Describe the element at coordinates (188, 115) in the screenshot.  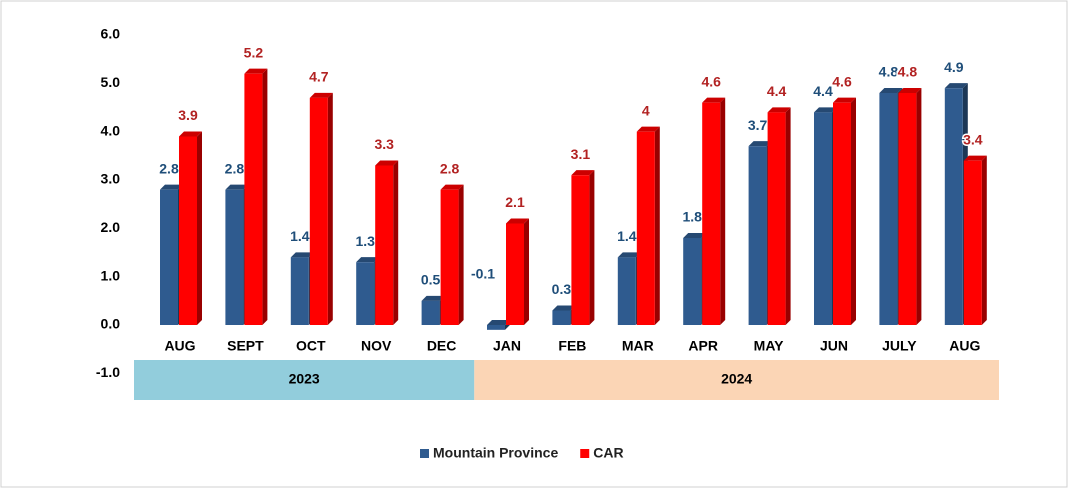
I see `value-label: 3.9` at that location.